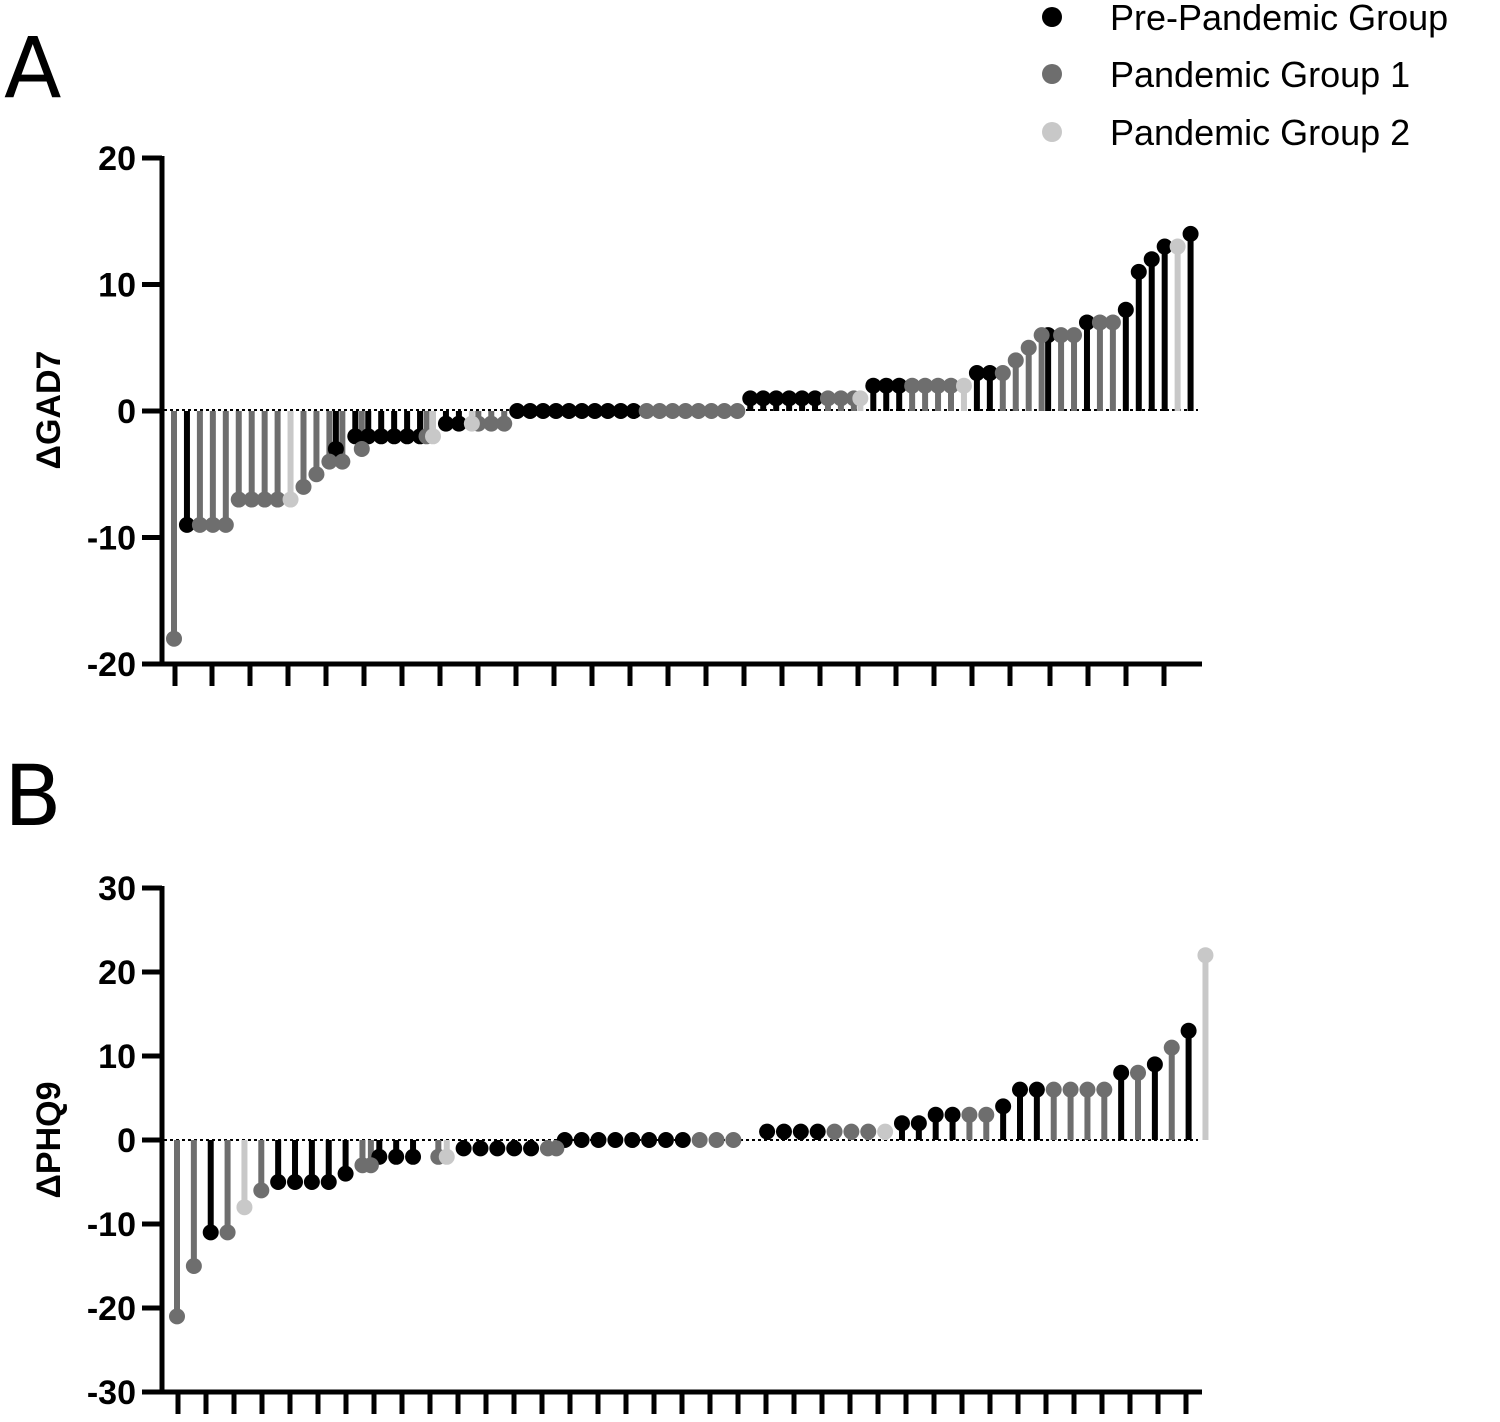 The width and height of the screenshot is (1500, 1422). I want to click on legend-label-pandemic-1: Pandemic Group 1, so click(1260, 74).